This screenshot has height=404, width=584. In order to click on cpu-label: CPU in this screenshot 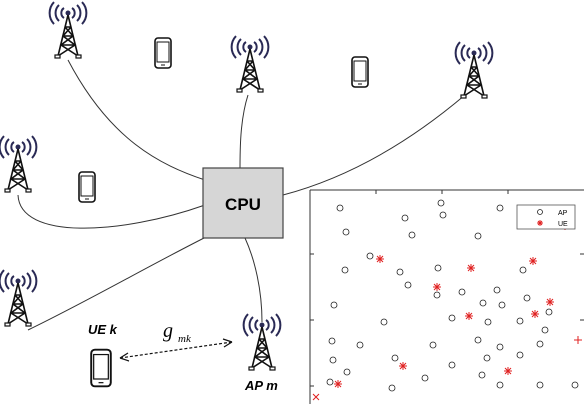, I will do `click(243, 204)`.